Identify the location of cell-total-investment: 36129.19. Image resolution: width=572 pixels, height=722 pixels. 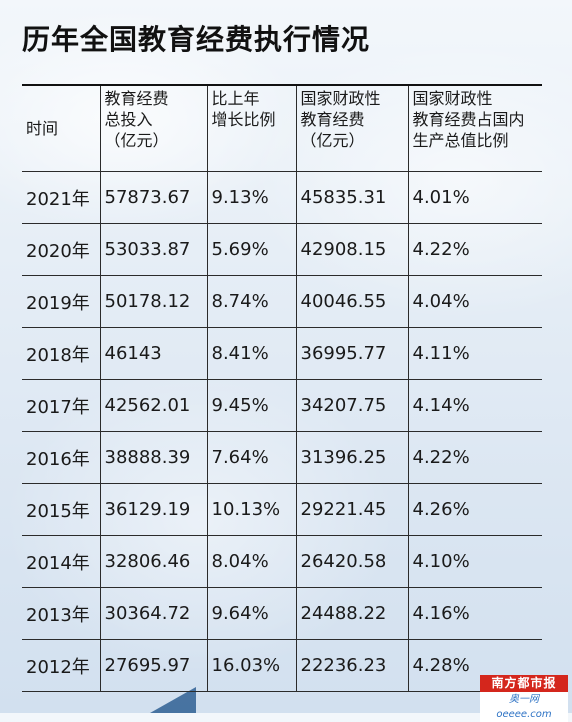
(154, 509).